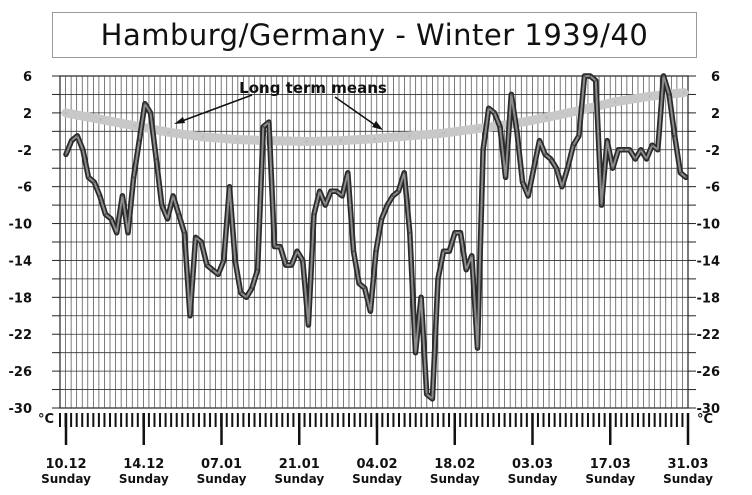 The image size is (752, 495). What do you see at coordinates (25, 151) in the screenshot?
I see `y-tick-label-left: -2` at bounding box center [25, 151].